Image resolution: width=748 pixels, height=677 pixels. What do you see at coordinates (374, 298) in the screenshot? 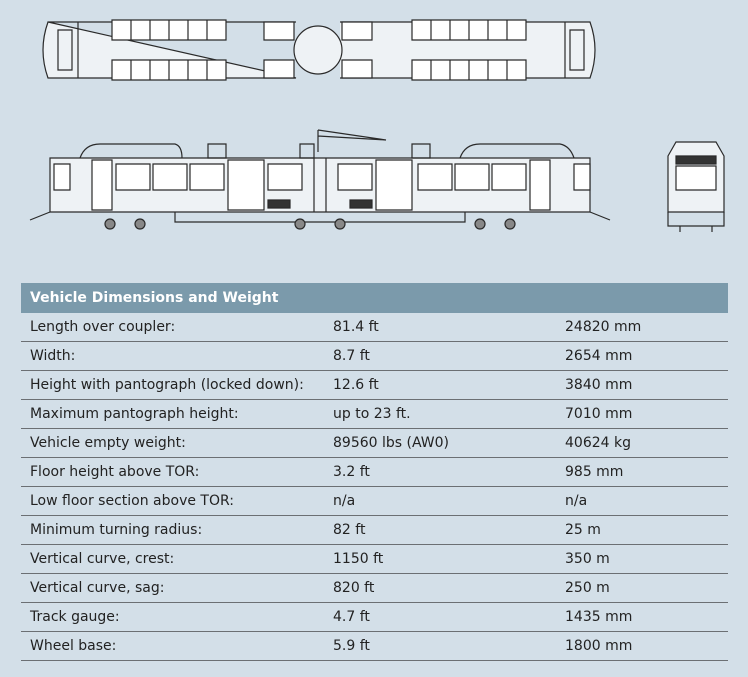
I see `table-title: Vehicle Dimensions and Weight` at bounding box center [374, 298].